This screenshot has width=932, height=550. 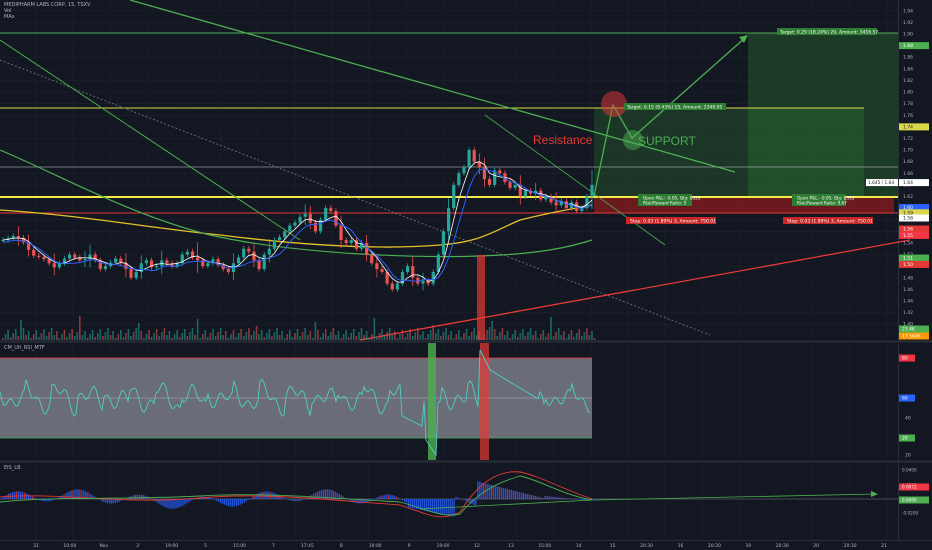 I want to click on time-tick: 8, so click(x=341, y=546).